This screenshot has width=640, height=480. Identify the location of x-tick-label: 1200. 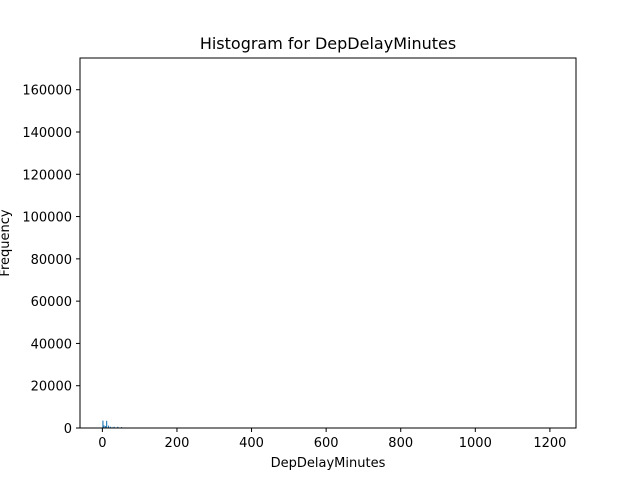
(549, 443).